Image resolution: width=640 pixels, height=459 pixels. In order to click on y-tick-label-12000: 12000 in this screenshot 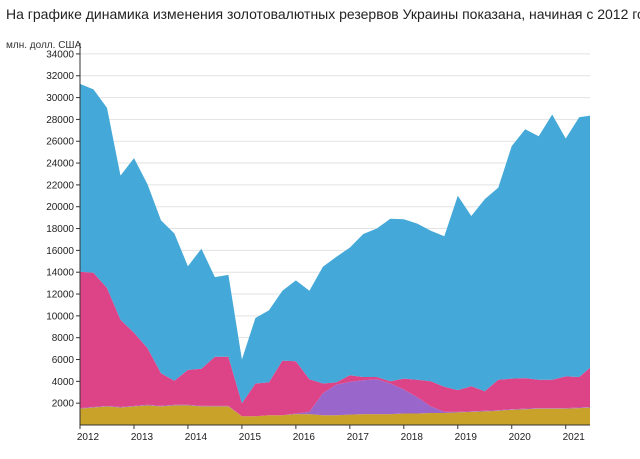, I will do `click(60, 295)`.